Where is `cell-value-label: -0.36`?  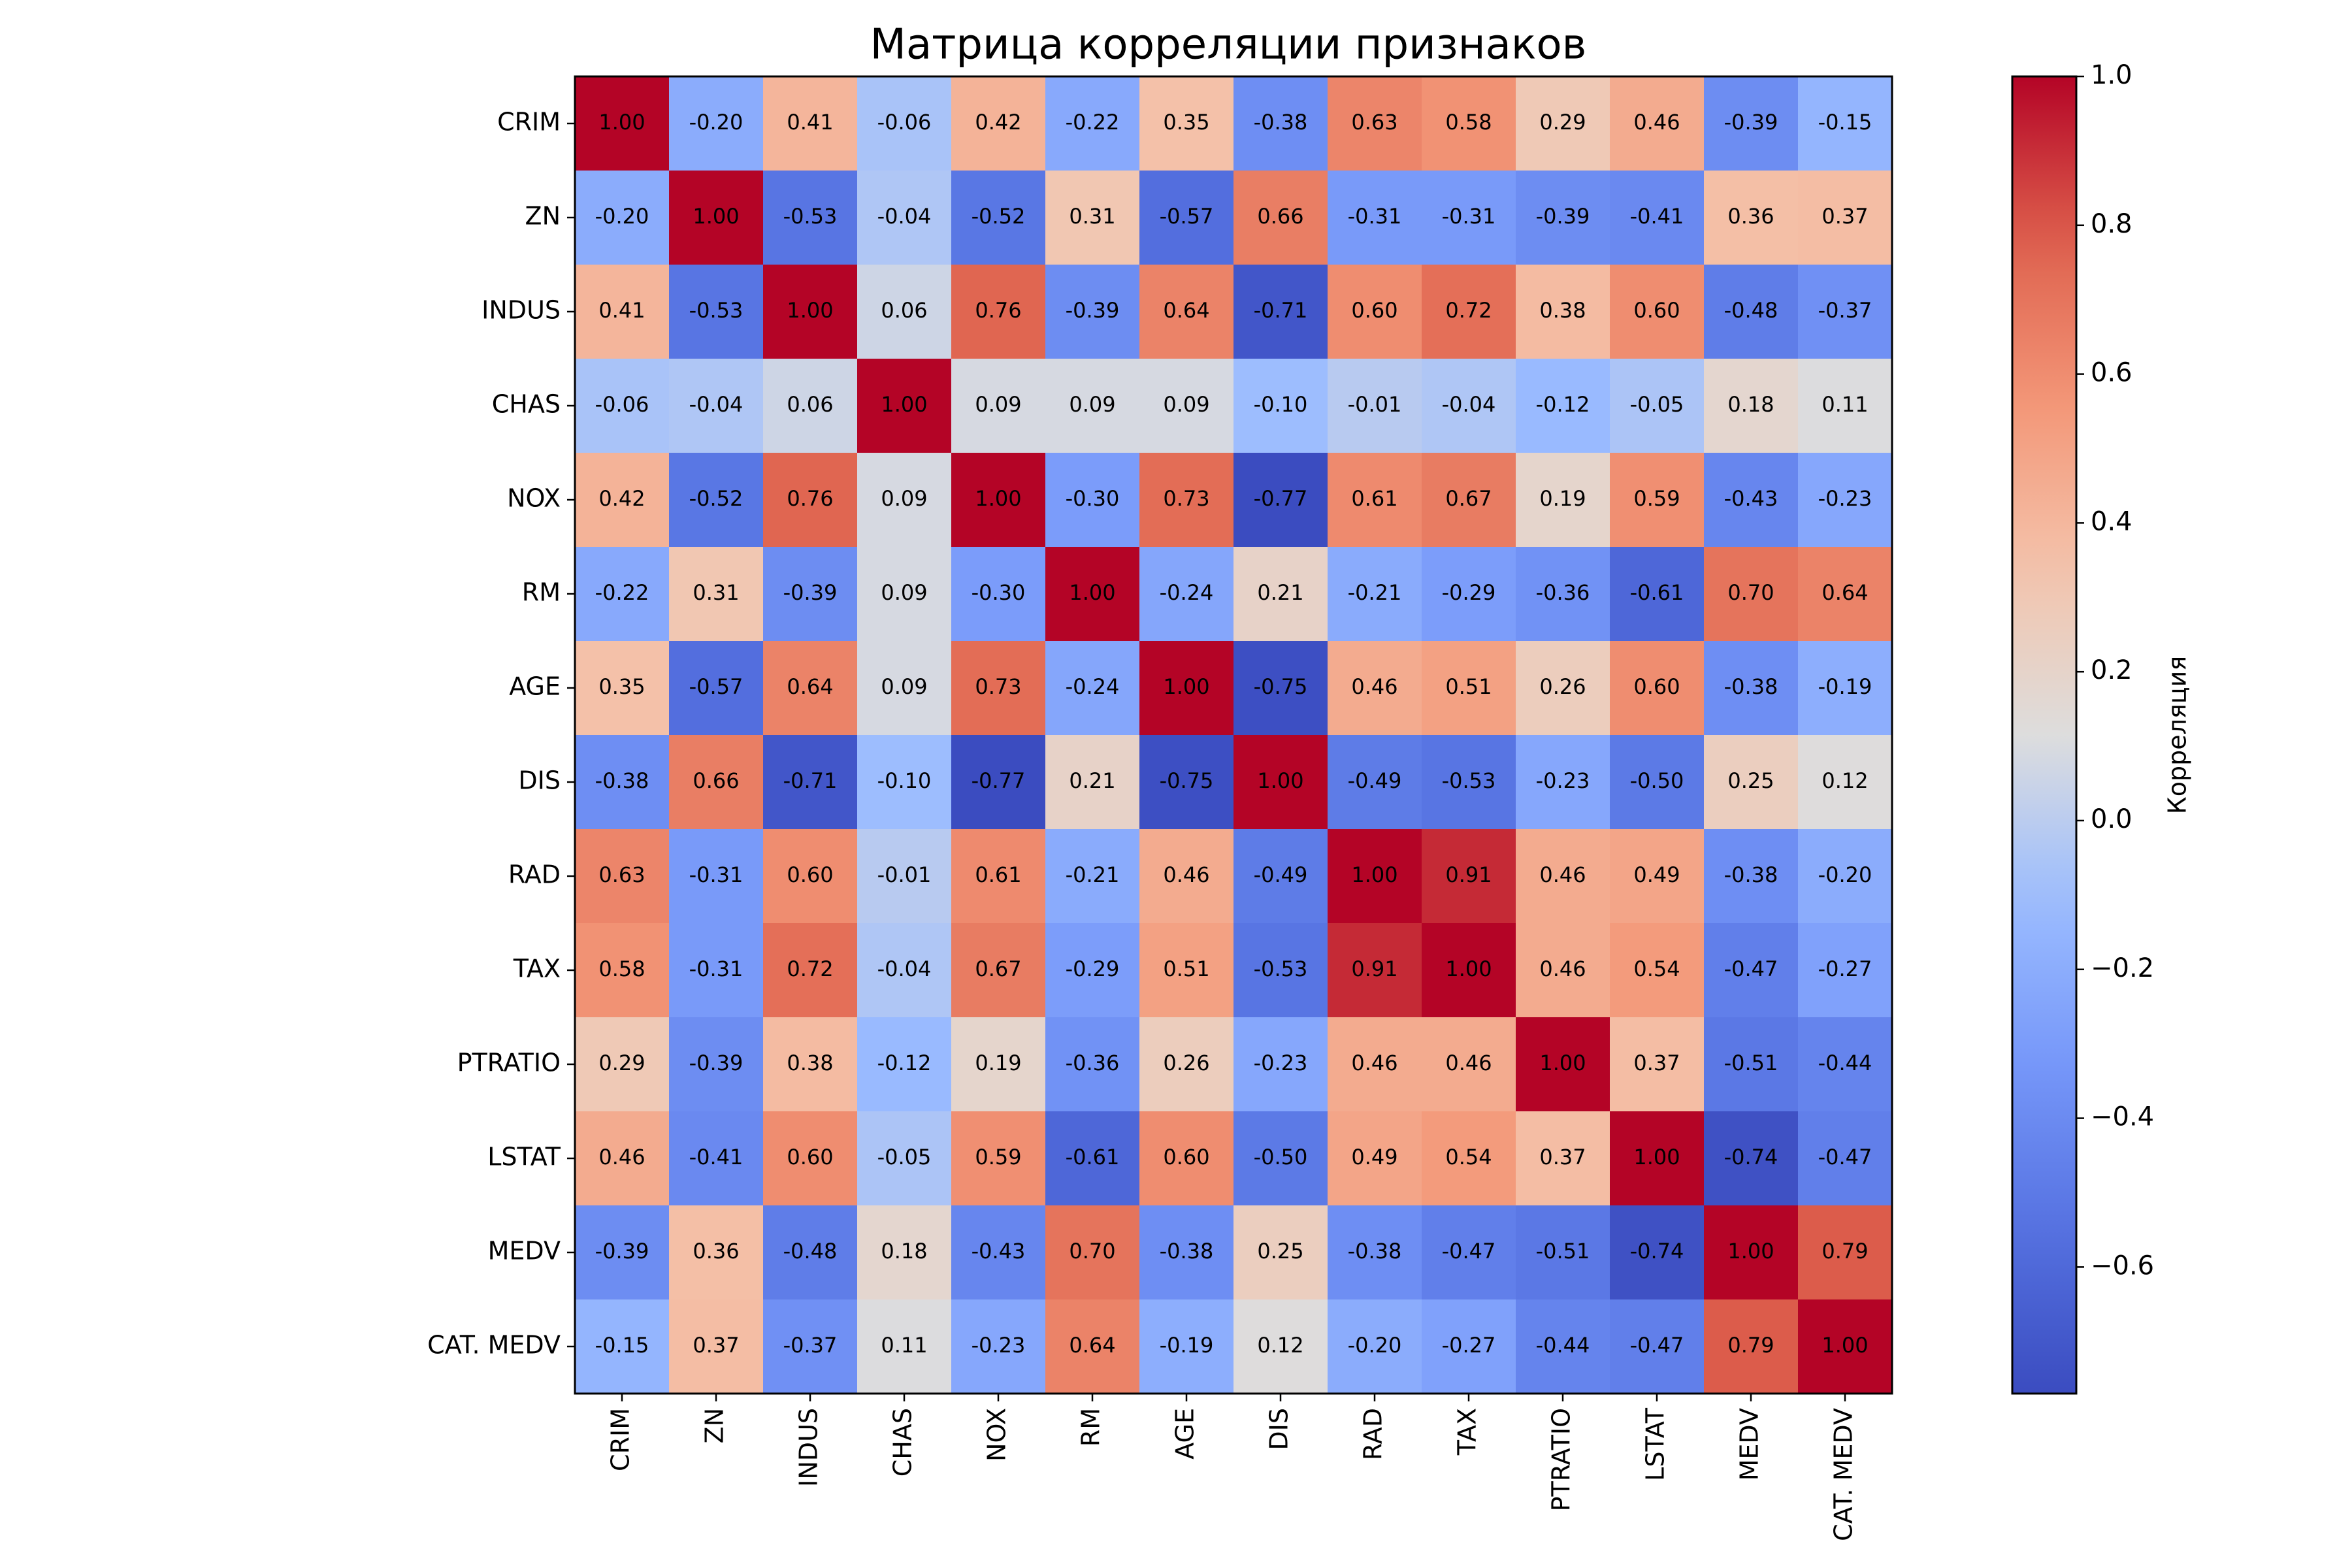
cell-value-label: -0.36 is located at coordinates (1093, 1063).